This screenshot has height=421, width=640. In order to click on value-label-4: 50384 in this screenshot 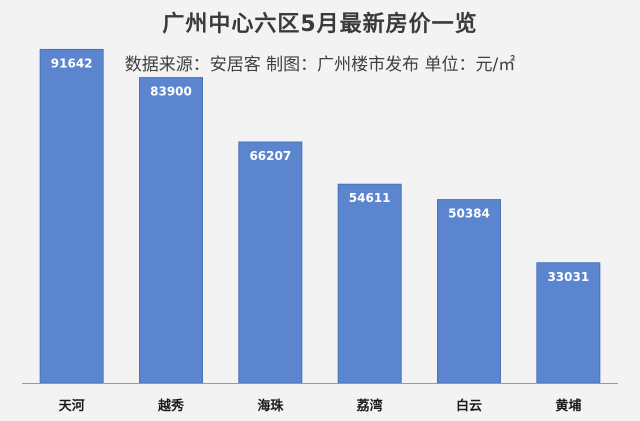, I will do `click(469, 214)`.